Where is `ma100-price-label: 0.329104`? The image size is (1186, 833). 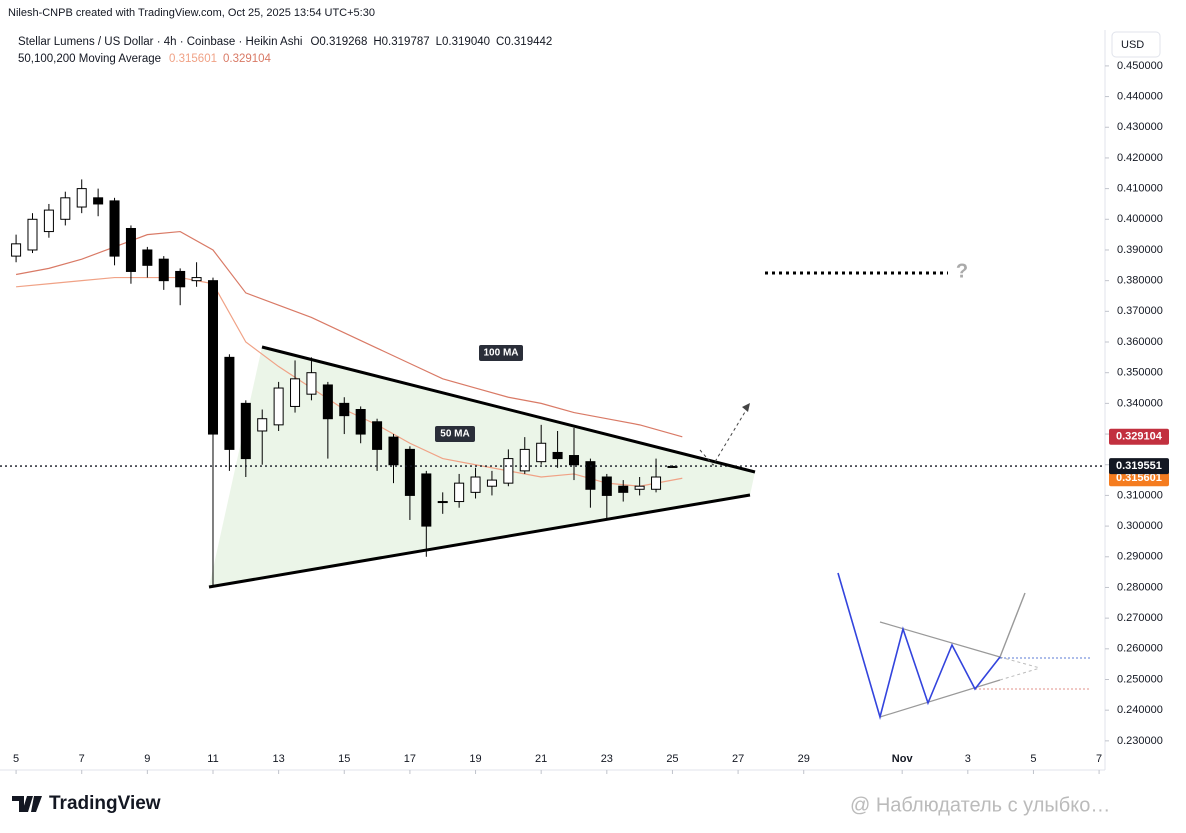 ma100-price-label: 0.329104 is located at coordinates (1139, 437).